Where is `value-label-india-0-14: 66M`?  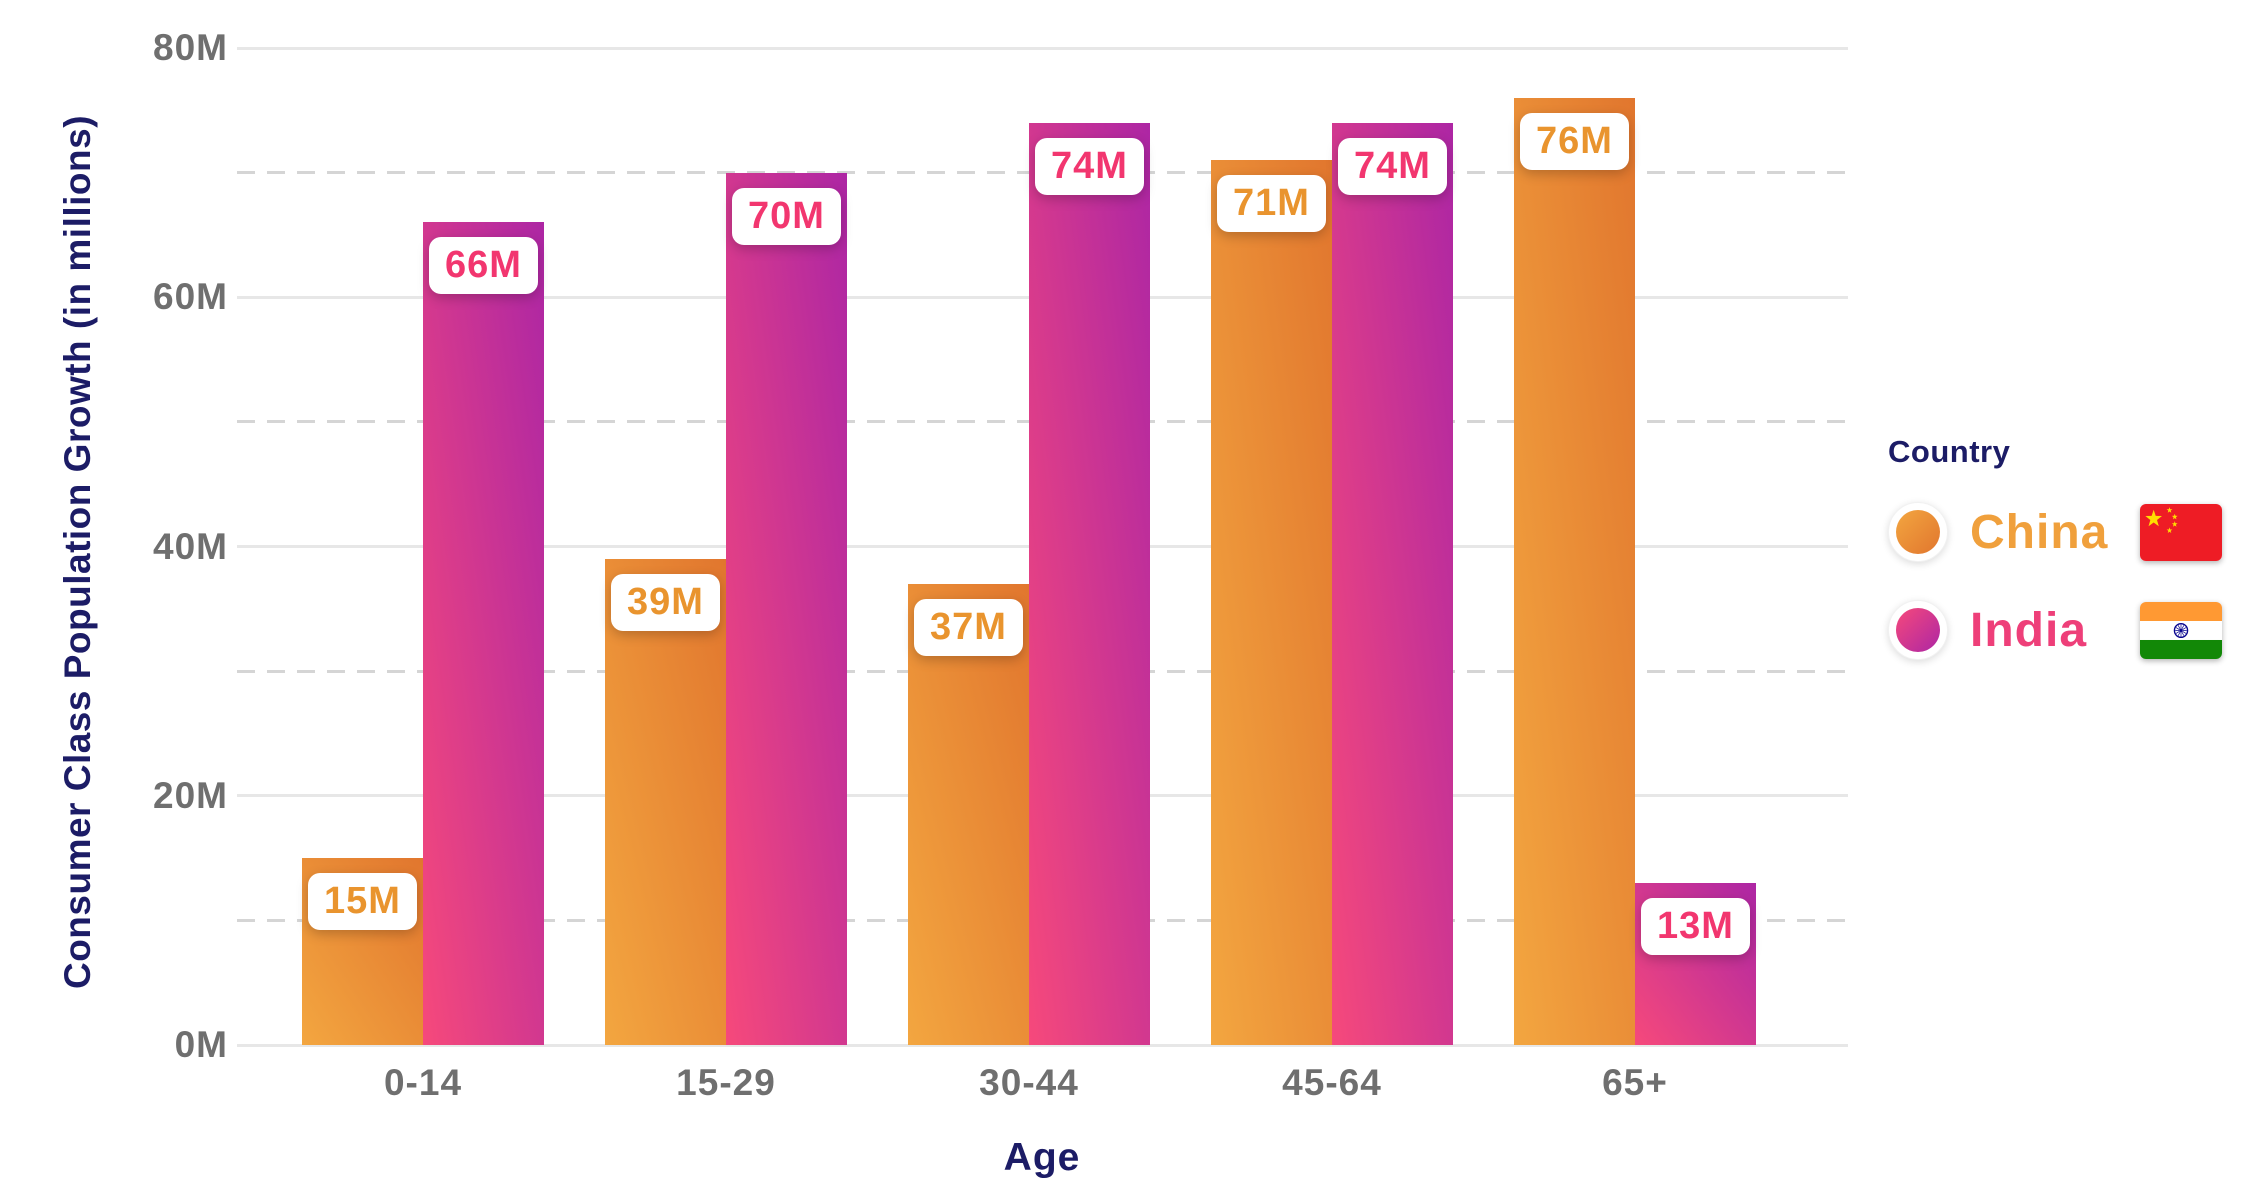 value-label-india-0-14: 66M is located at coordinates (483, 266).